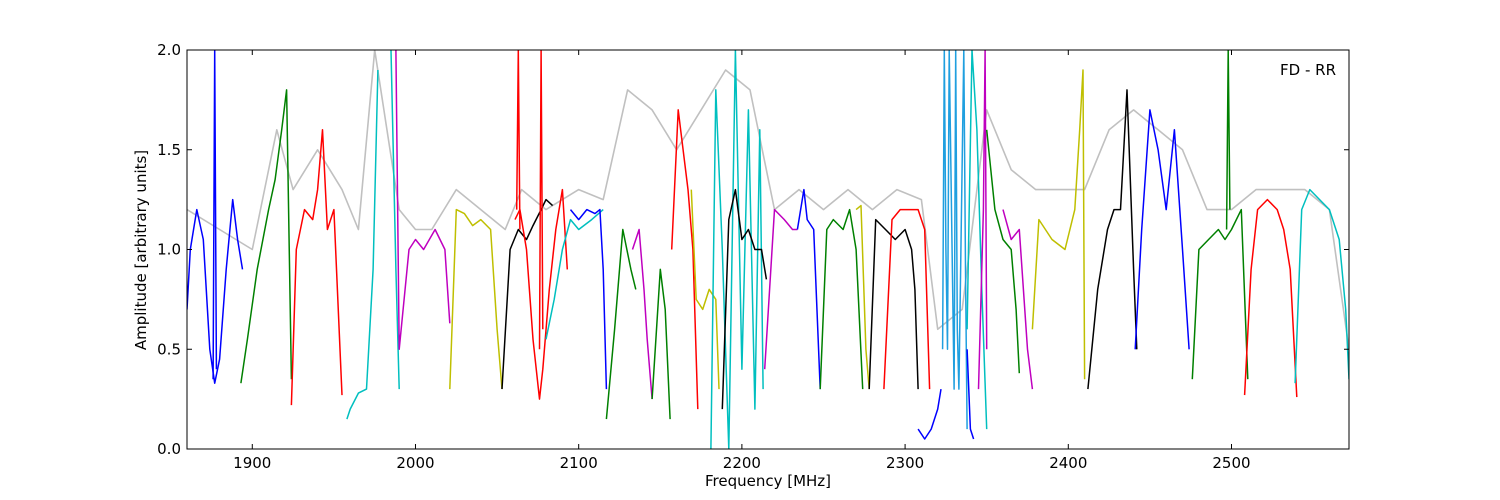 Image resolution: width=1500 pixels, height=500 pixels. What do you see at coordinates (642, 314) in the screenshot?
I see `series-line-16-magenta` at bounding box center [642, 314].